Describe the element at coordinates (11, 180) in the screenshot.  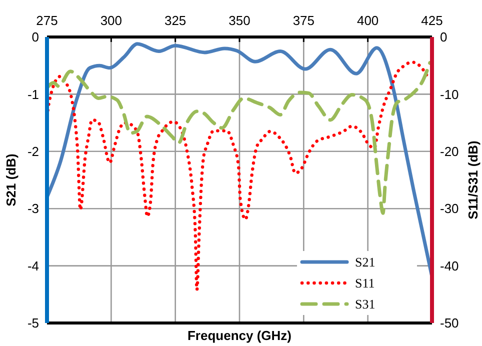
I see `y-axis-title: S21 (dB)` at that location.